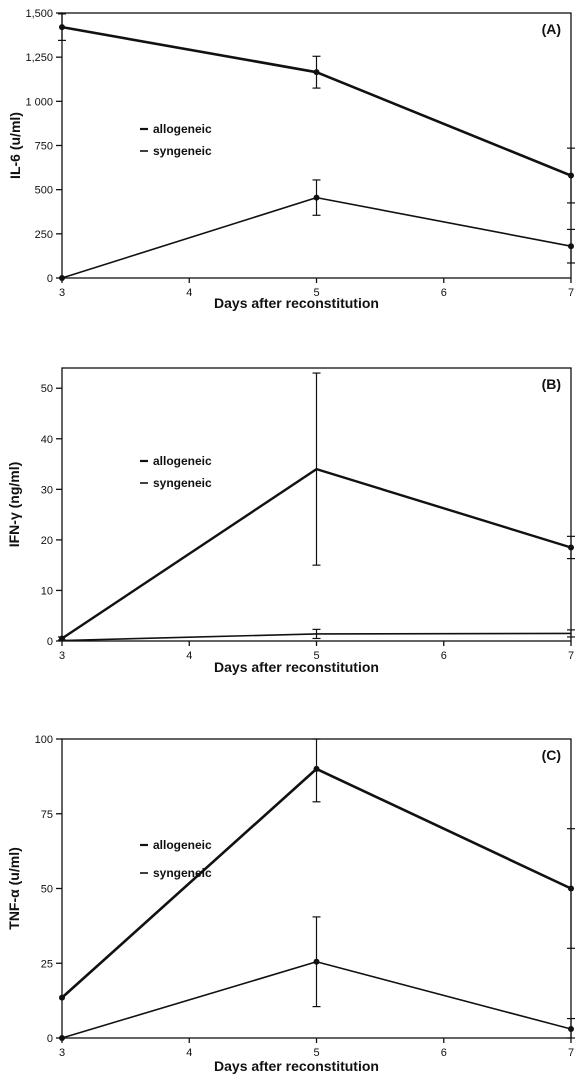  Describe the element at coordinates (47, 591) in the screenshot. I see `y-tick-label: 10` at that location.